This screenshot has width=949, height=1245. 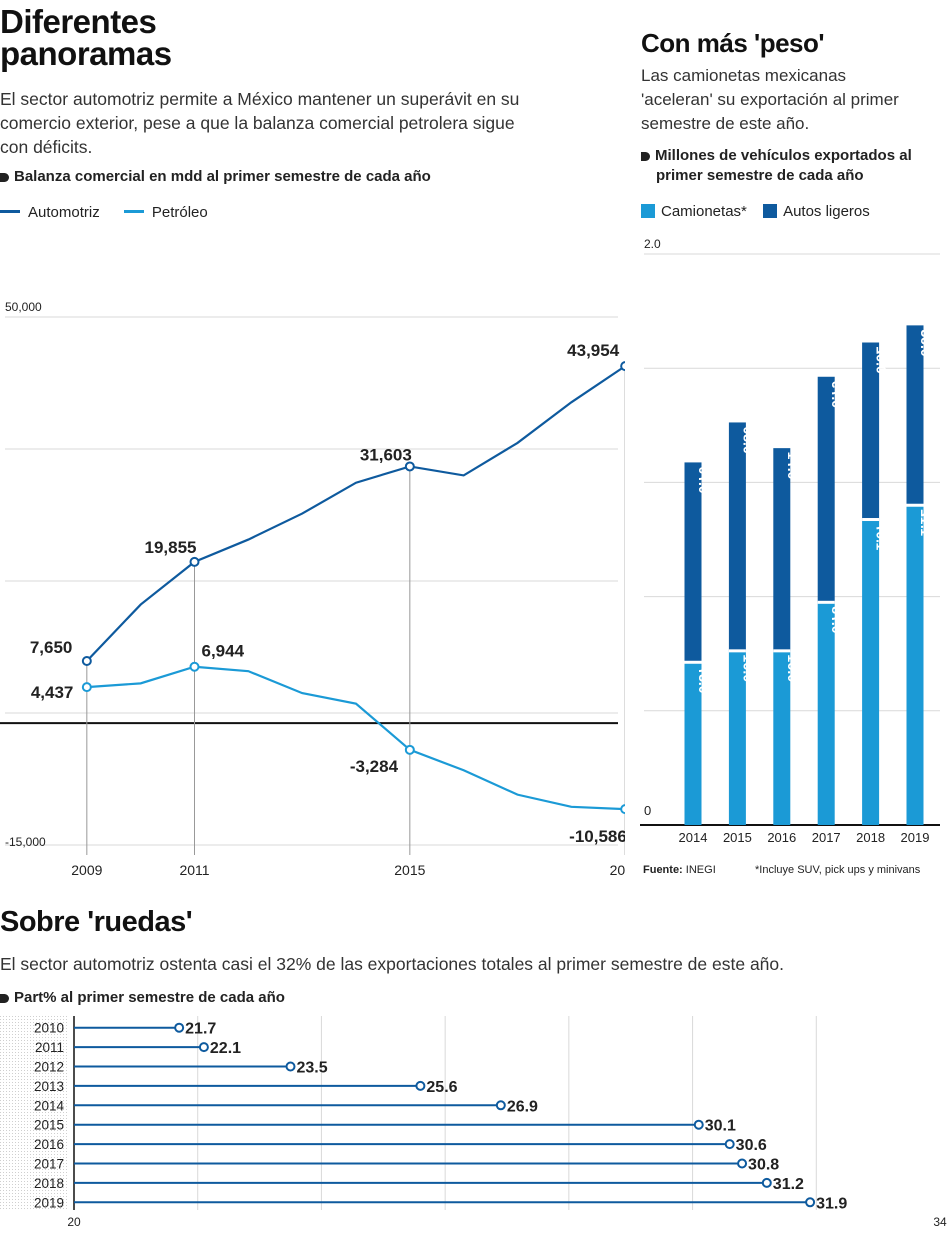 What do you see at coordinates (312, 1068) in the screenshot?
I see `bar-value-label: 23.5` at bounding box center [312, 1068].